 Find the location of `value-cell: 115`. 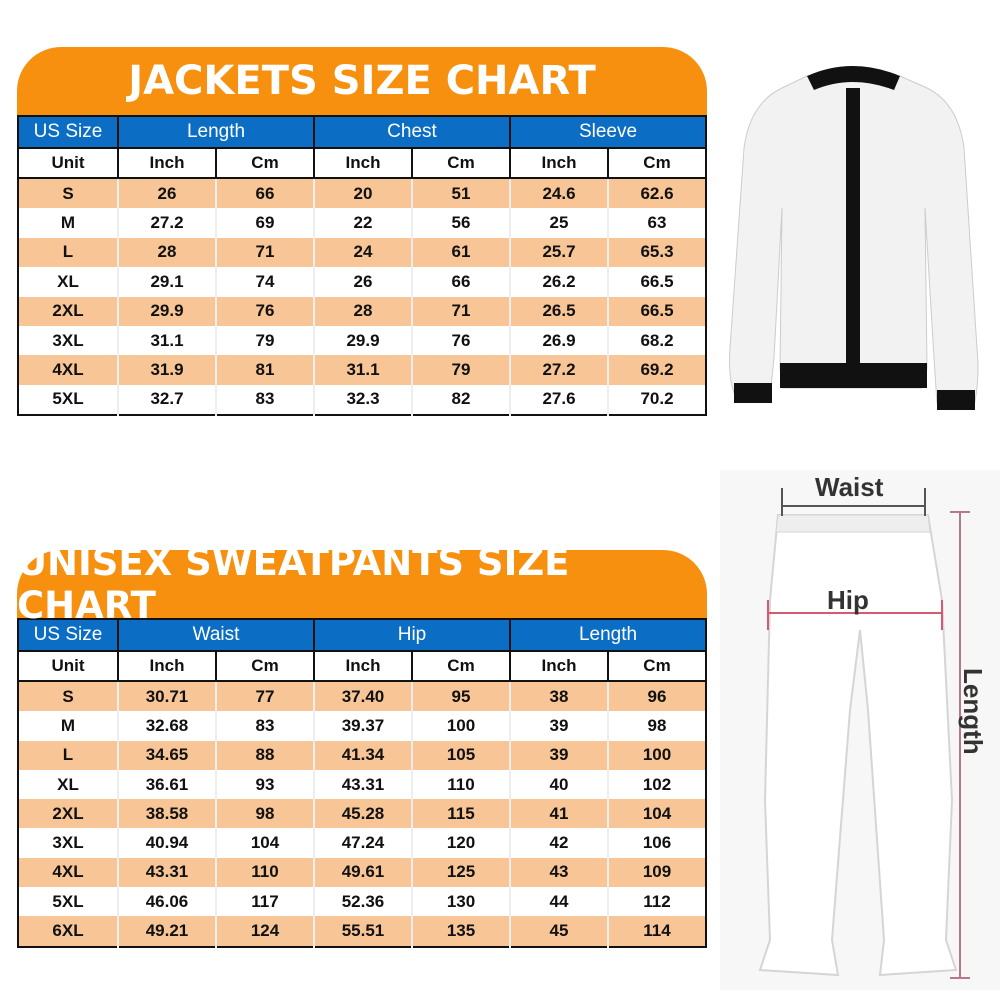

value-cell: 115 is located at coordinates (460, 814).